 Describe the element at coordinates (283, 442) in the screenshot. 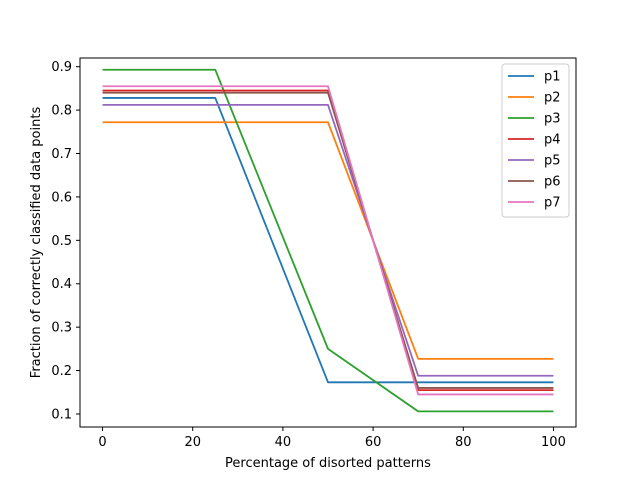

I see `x-tick-label: 40` at that location.